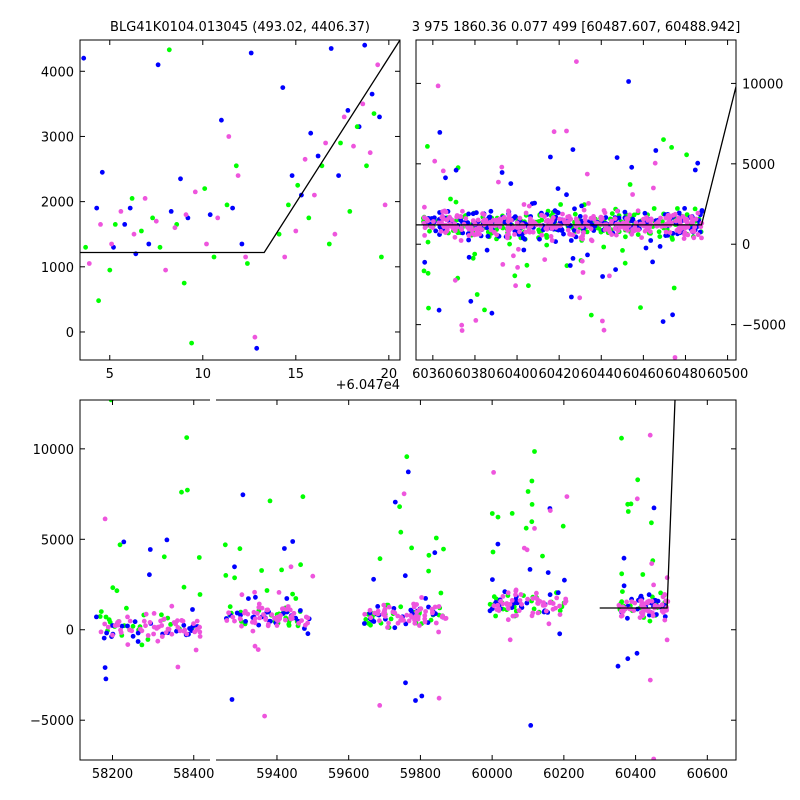  What do you see at coordinates (70, 631) in the screenshot?
I see `y-tick-label: 0` at bounding box center [70, 631].